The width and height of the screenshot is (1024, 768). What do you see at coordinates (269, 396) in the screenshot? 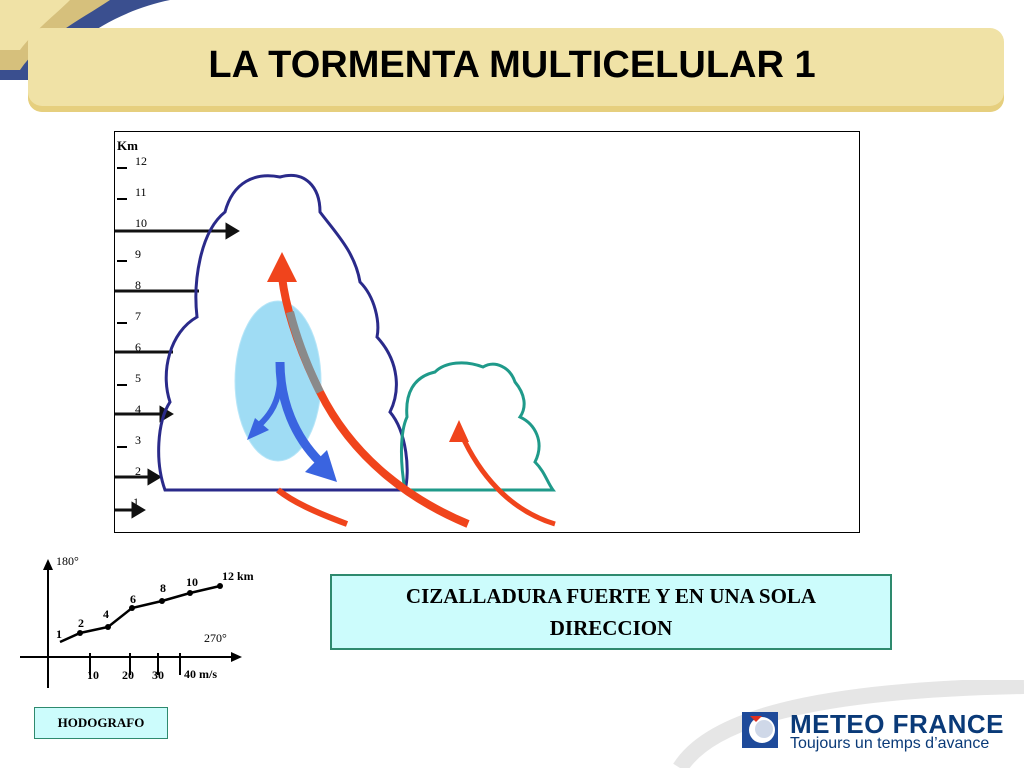
I see `downdraft-arrow-left` at bounding box center [269, 396].